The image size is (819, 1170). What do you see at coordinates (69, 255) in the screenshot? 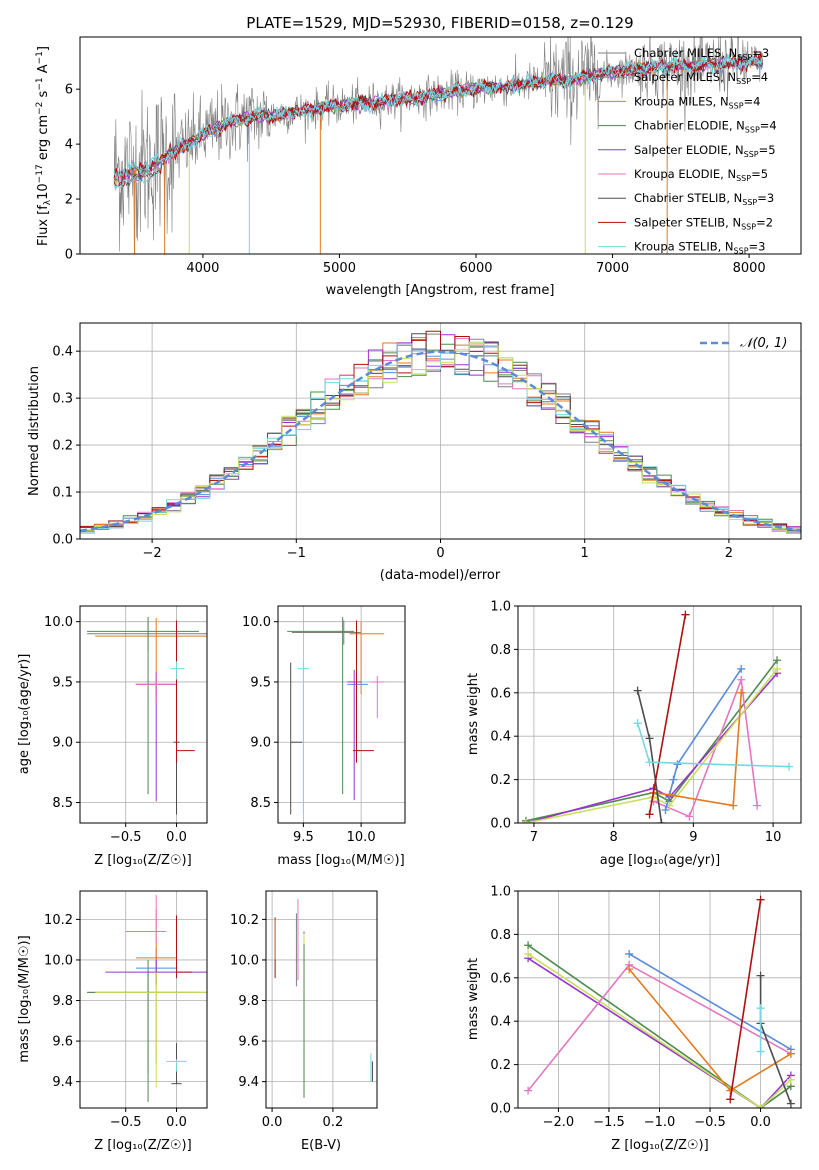
I see `y-tick-label: 0` at bounding box center [69, 255].